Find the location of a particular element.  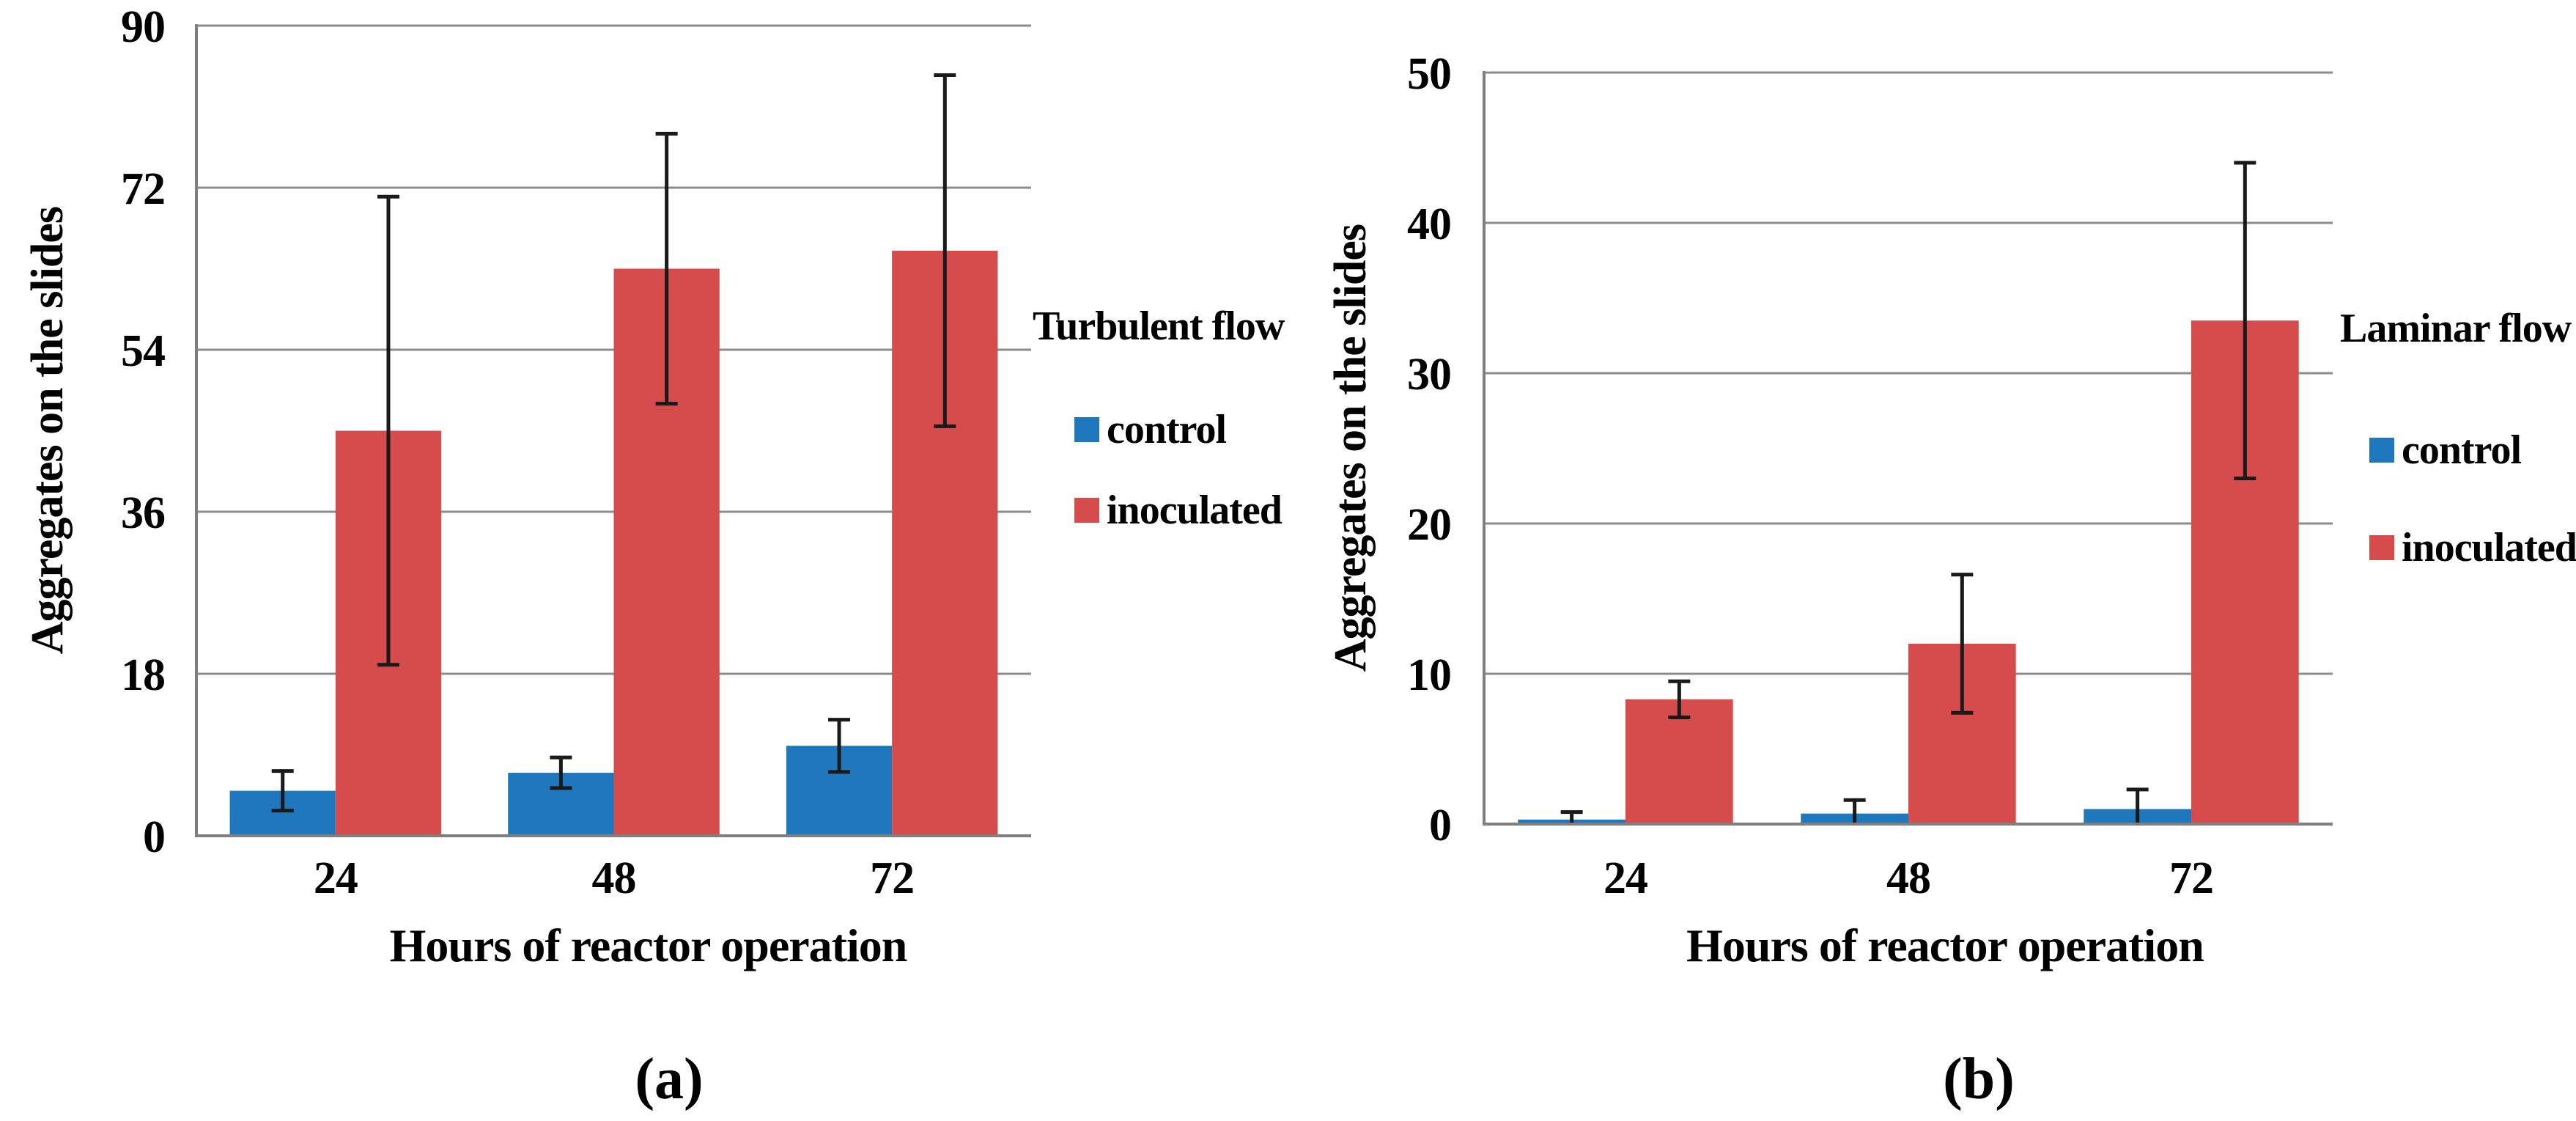

x-tick-b-72: 72 is located at coordinates (2191, 878).